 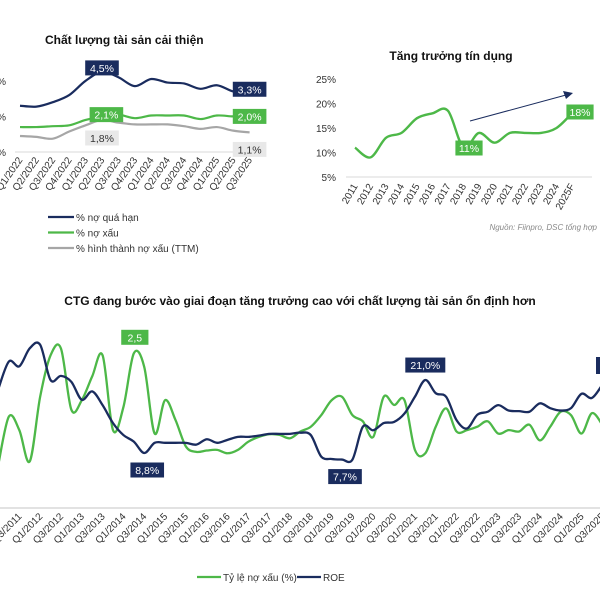 I want to click on data-label: 7,7%, so click(x=345, y=478).